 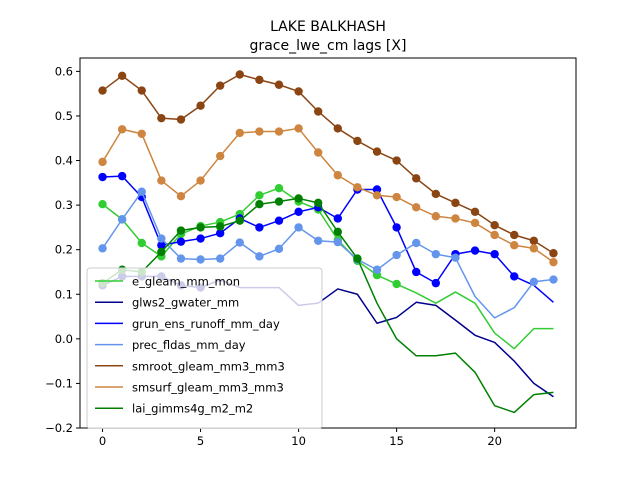 I want to click on legend-label: smsurf_gleam_mm3_mm3, so click(x=208, y=388).